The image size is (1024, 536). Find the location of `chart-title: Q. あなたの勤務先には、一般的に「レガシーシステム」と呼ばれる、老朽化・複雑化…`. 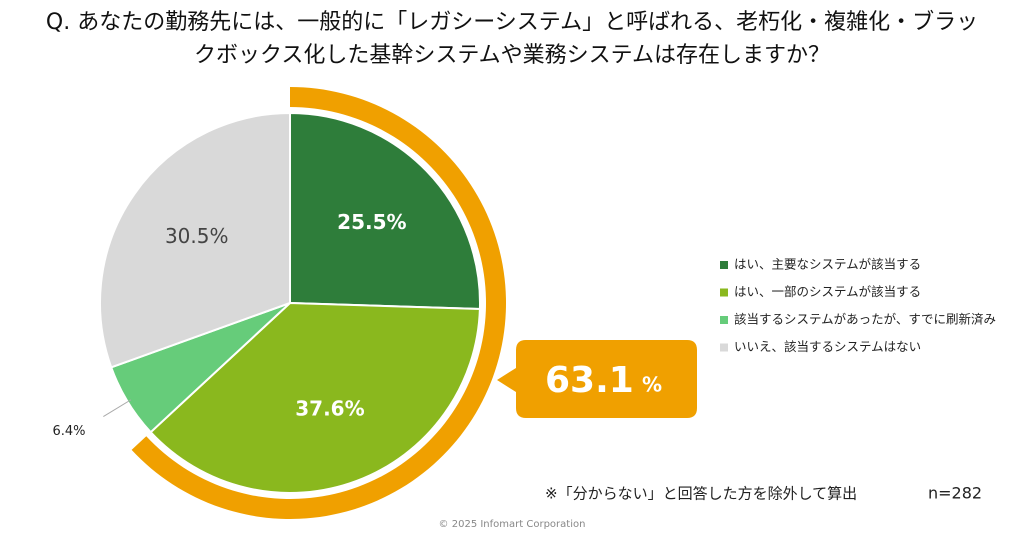

chart-title: Q. あなたの勤務先には、一般的に「レガシーシステム」と呼ばれる、老朽化・複雑化… is located at coordinates (512, 39).